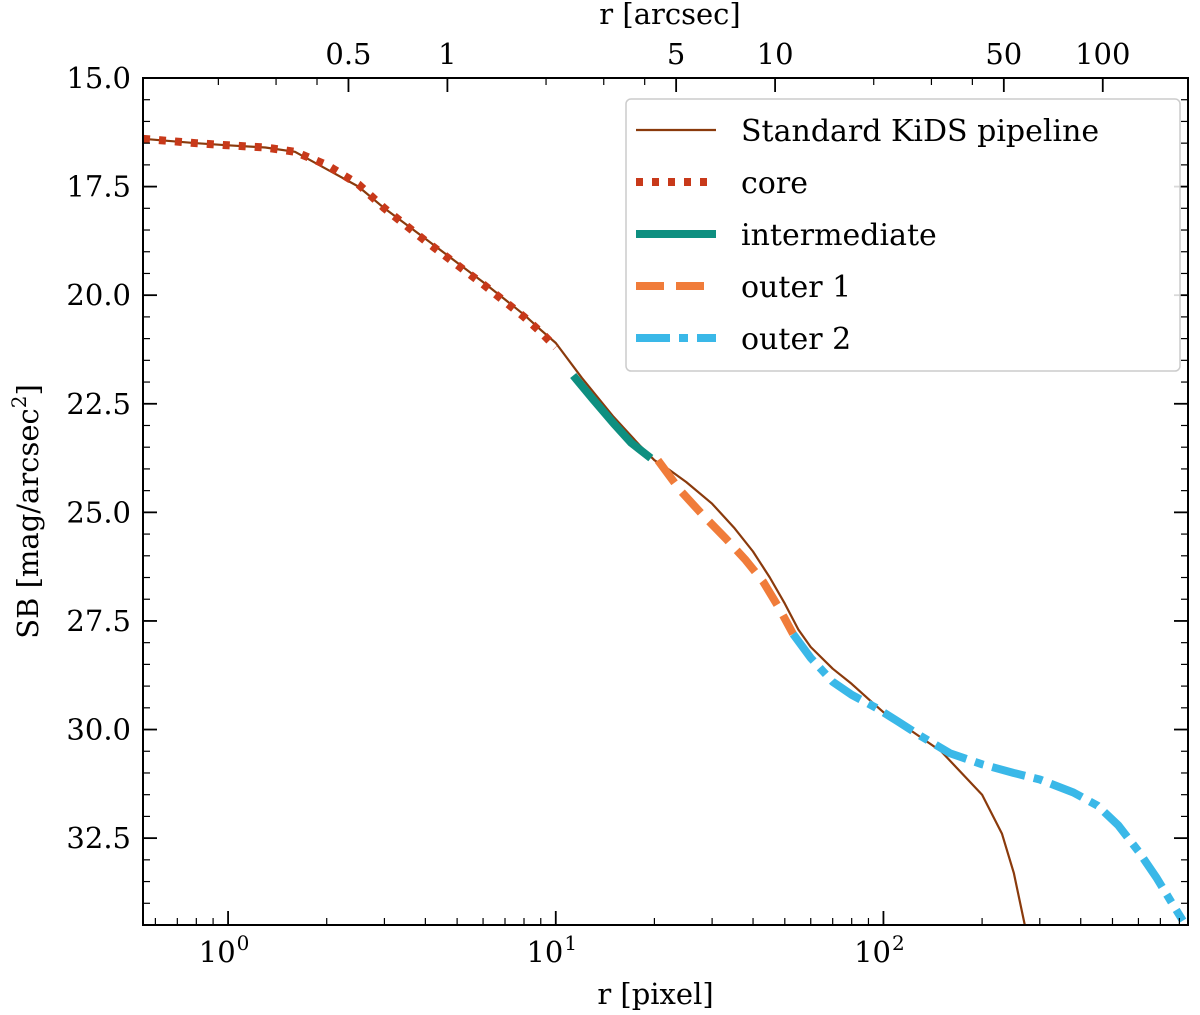  What do you see at coordinates (570, 943) in the screenshot?
I see `x-tick-exponent: 1` at bounding box center [570, 943].